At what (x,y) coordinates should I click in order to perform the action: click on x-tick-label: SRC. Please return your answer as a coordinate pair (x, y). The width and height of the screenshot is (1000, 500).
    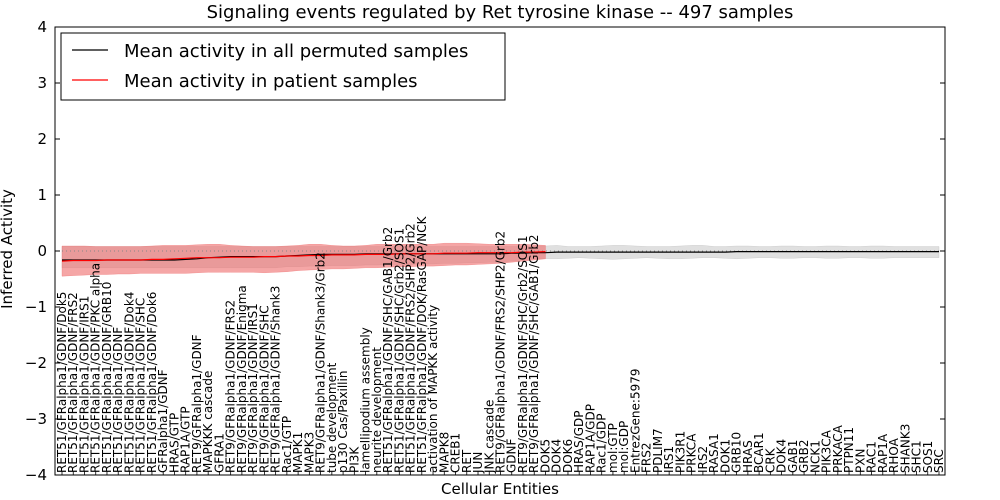
    Looking at the image, I should click on (939, 461).